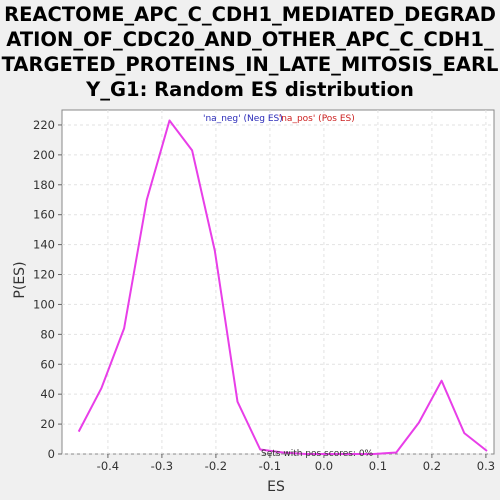 This screenshot has height=500, width=500. What do you see at coordinates (20, 279) in the screenshot?
I see `y-axis-title: P(ES)` at bounding box center [20, 279].